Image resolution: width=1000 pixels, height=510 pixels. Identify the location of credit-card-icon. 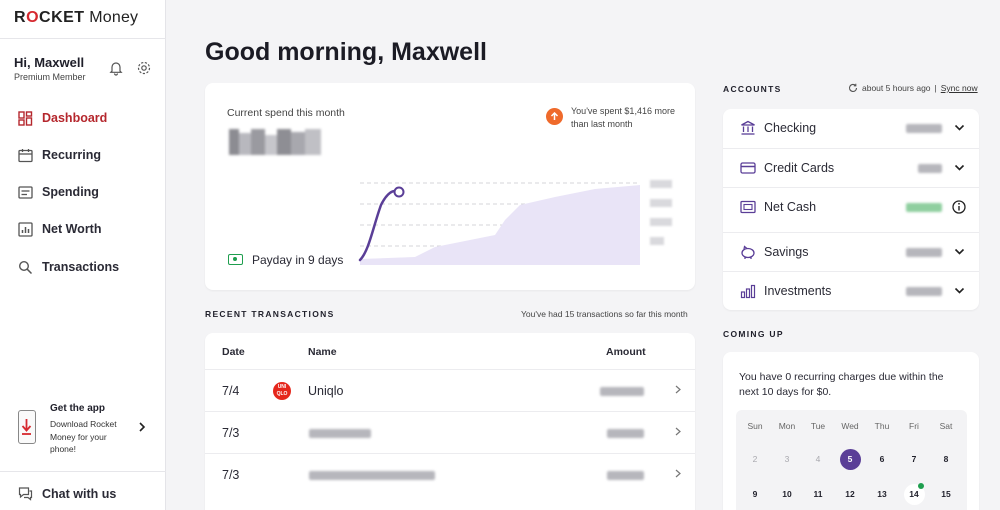
(748, 168).